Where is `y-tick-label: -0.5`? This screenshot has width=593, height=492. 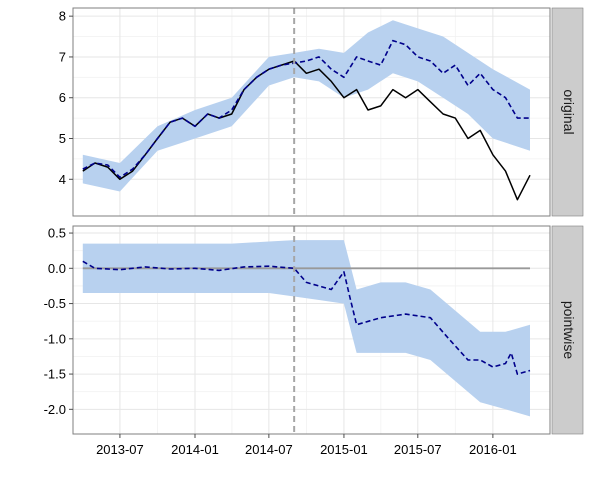 y-tick-label: -0.5 is located at coordinates (55, 303).